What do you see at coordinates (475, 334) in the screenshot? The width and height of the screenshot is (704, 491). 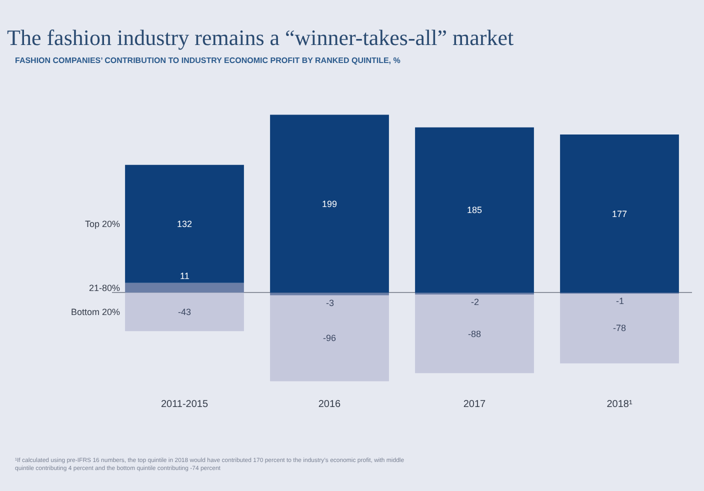 I see `data-label: -88` at bounding box center [475, 334].